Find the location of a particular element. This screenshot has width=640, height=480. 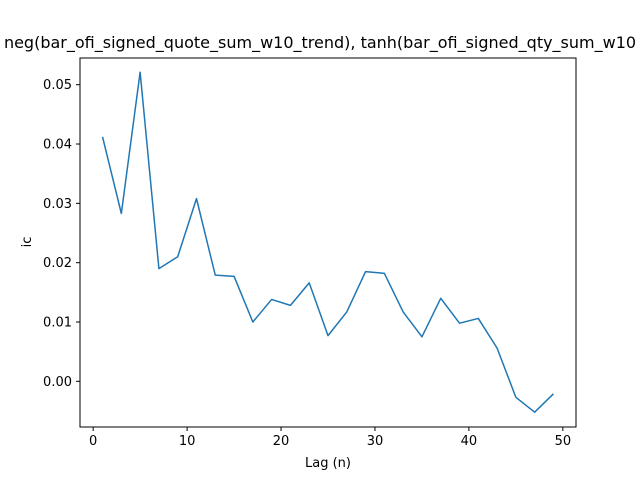

y-tick-label: 0.01 is located at coordinates (57, 322).